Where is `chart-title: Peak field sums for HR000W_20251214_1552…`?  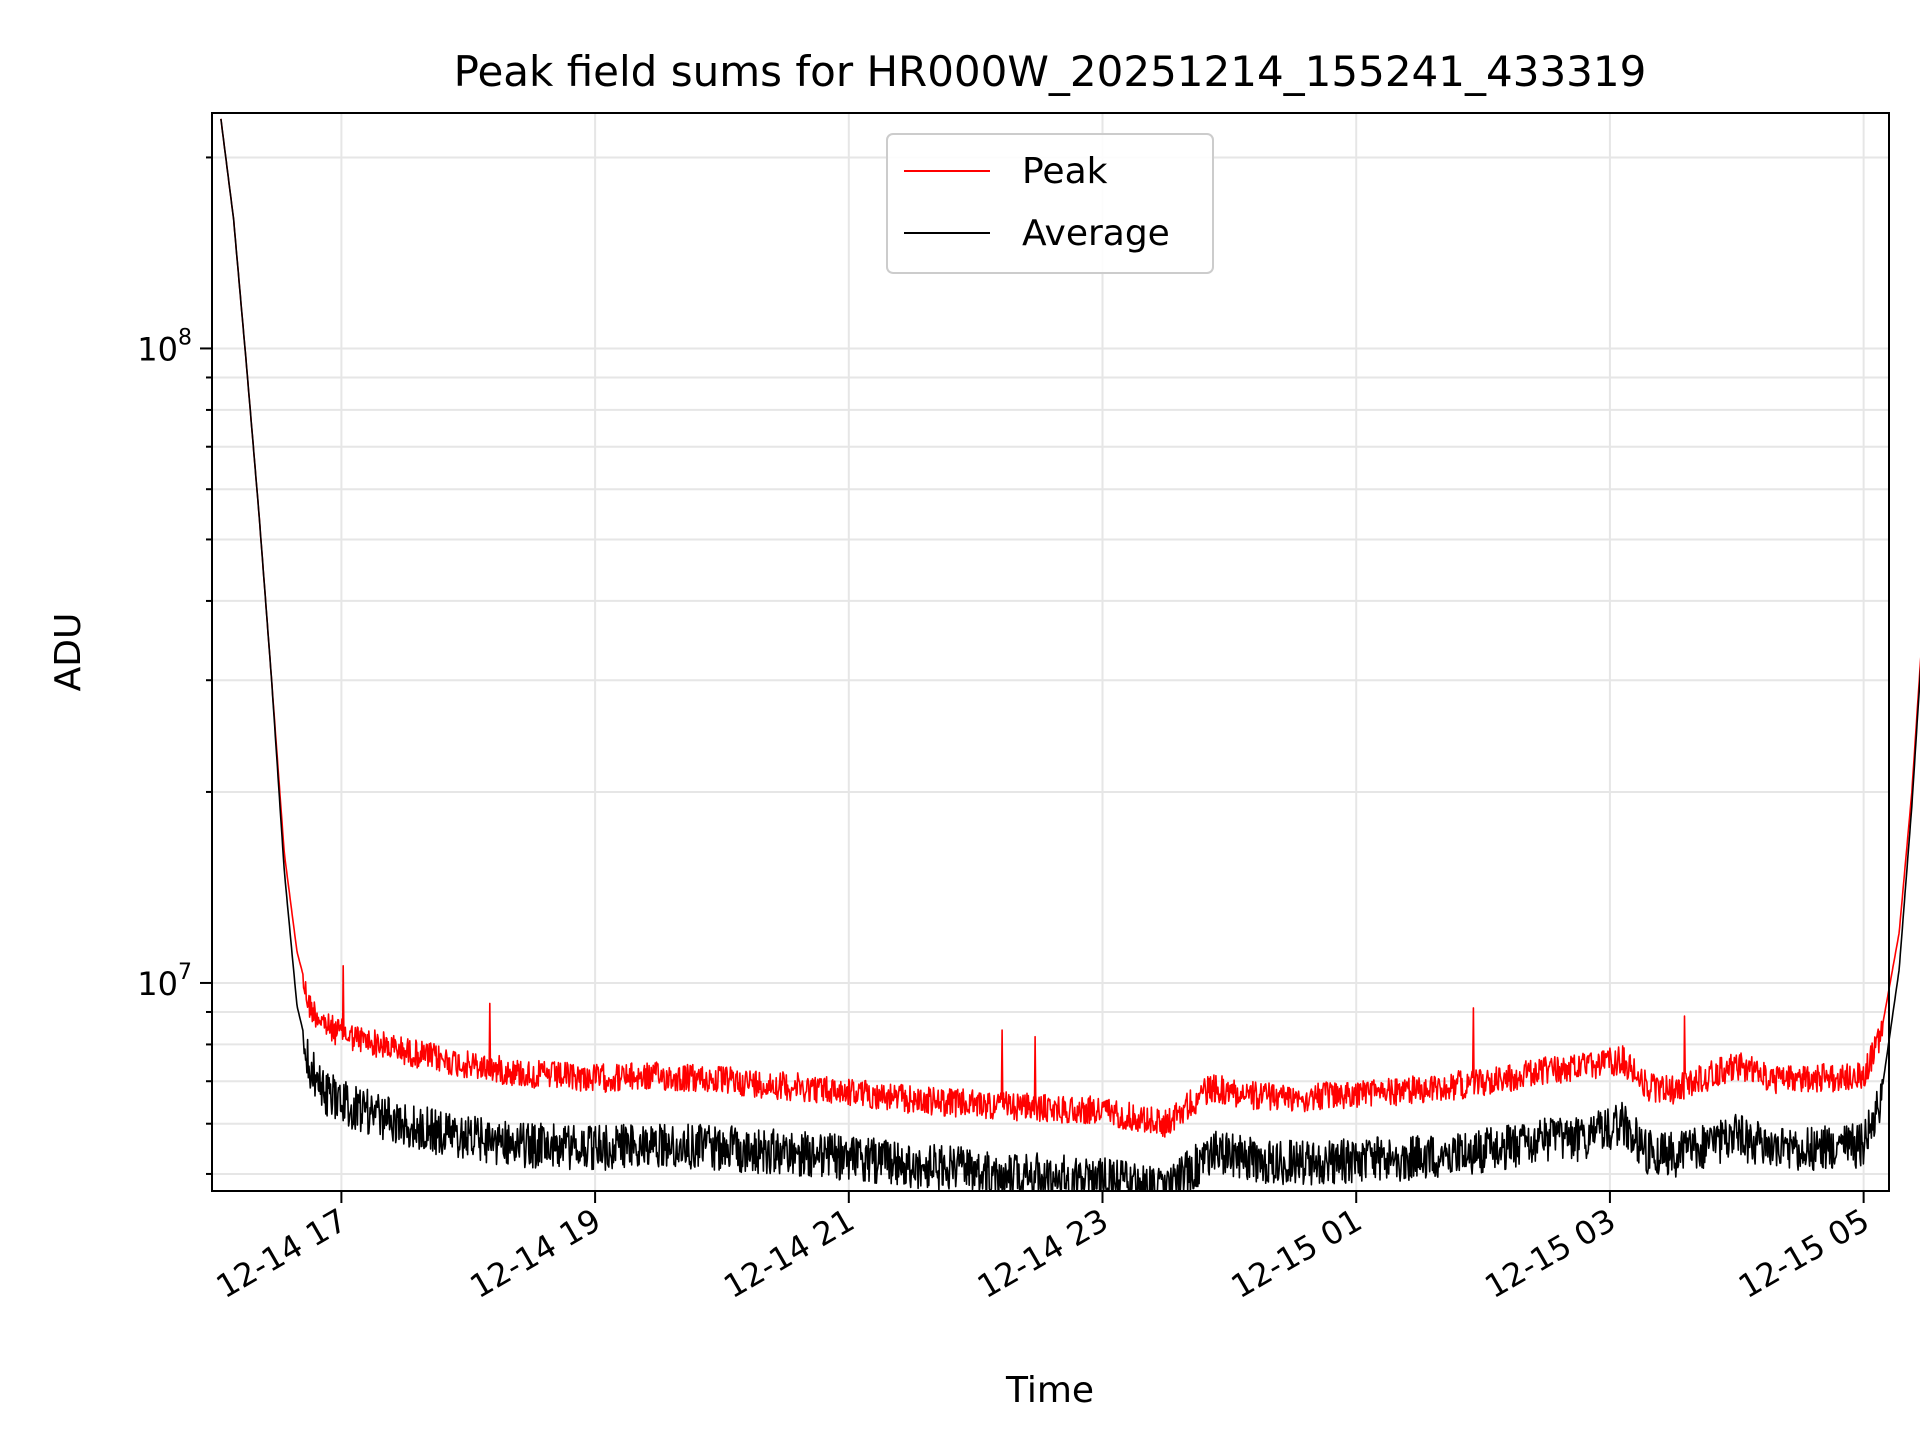 chart-title: Peak field sums for HR000W_20251214_1552… is located at coordinates (1050, 71).